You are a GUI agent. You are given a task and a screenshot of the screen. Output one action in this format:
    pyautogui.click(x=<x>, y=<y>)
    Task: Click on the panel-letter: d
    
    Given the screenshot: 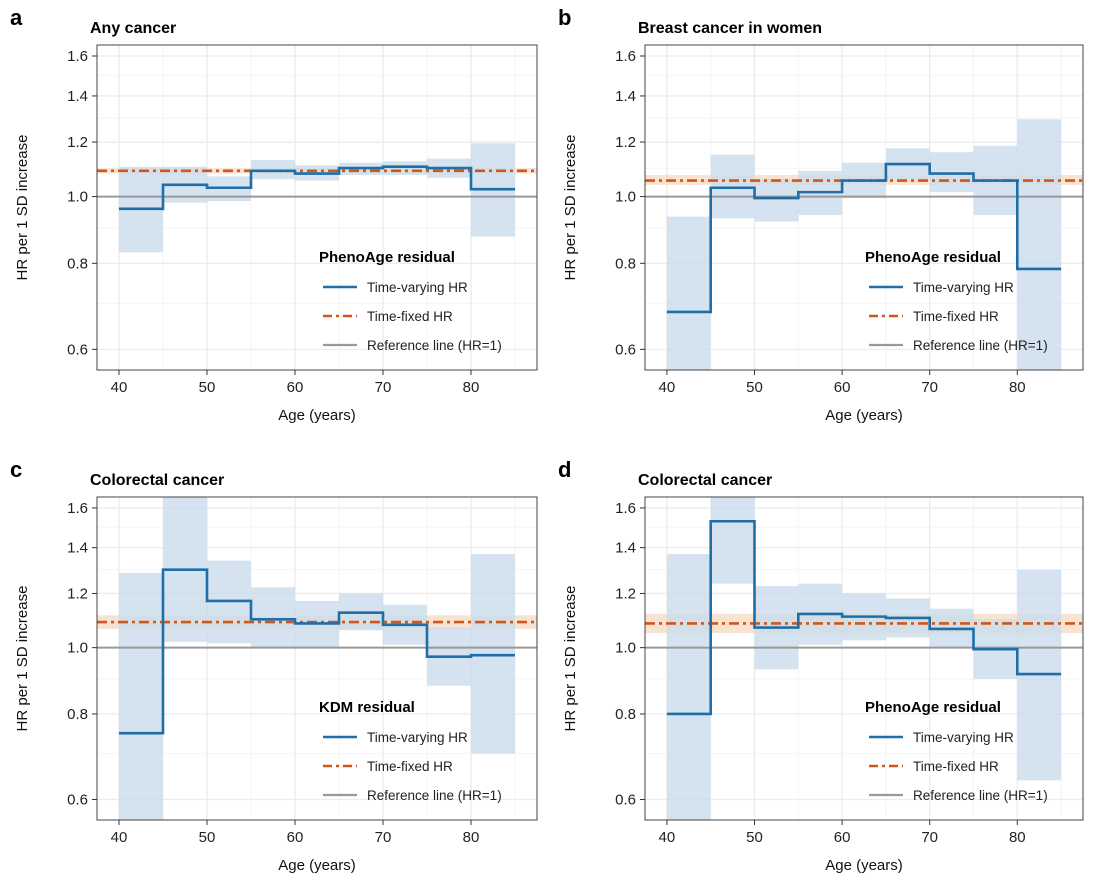 What is the action you would take?
    pyautogui.click(x=564, y=469)
    